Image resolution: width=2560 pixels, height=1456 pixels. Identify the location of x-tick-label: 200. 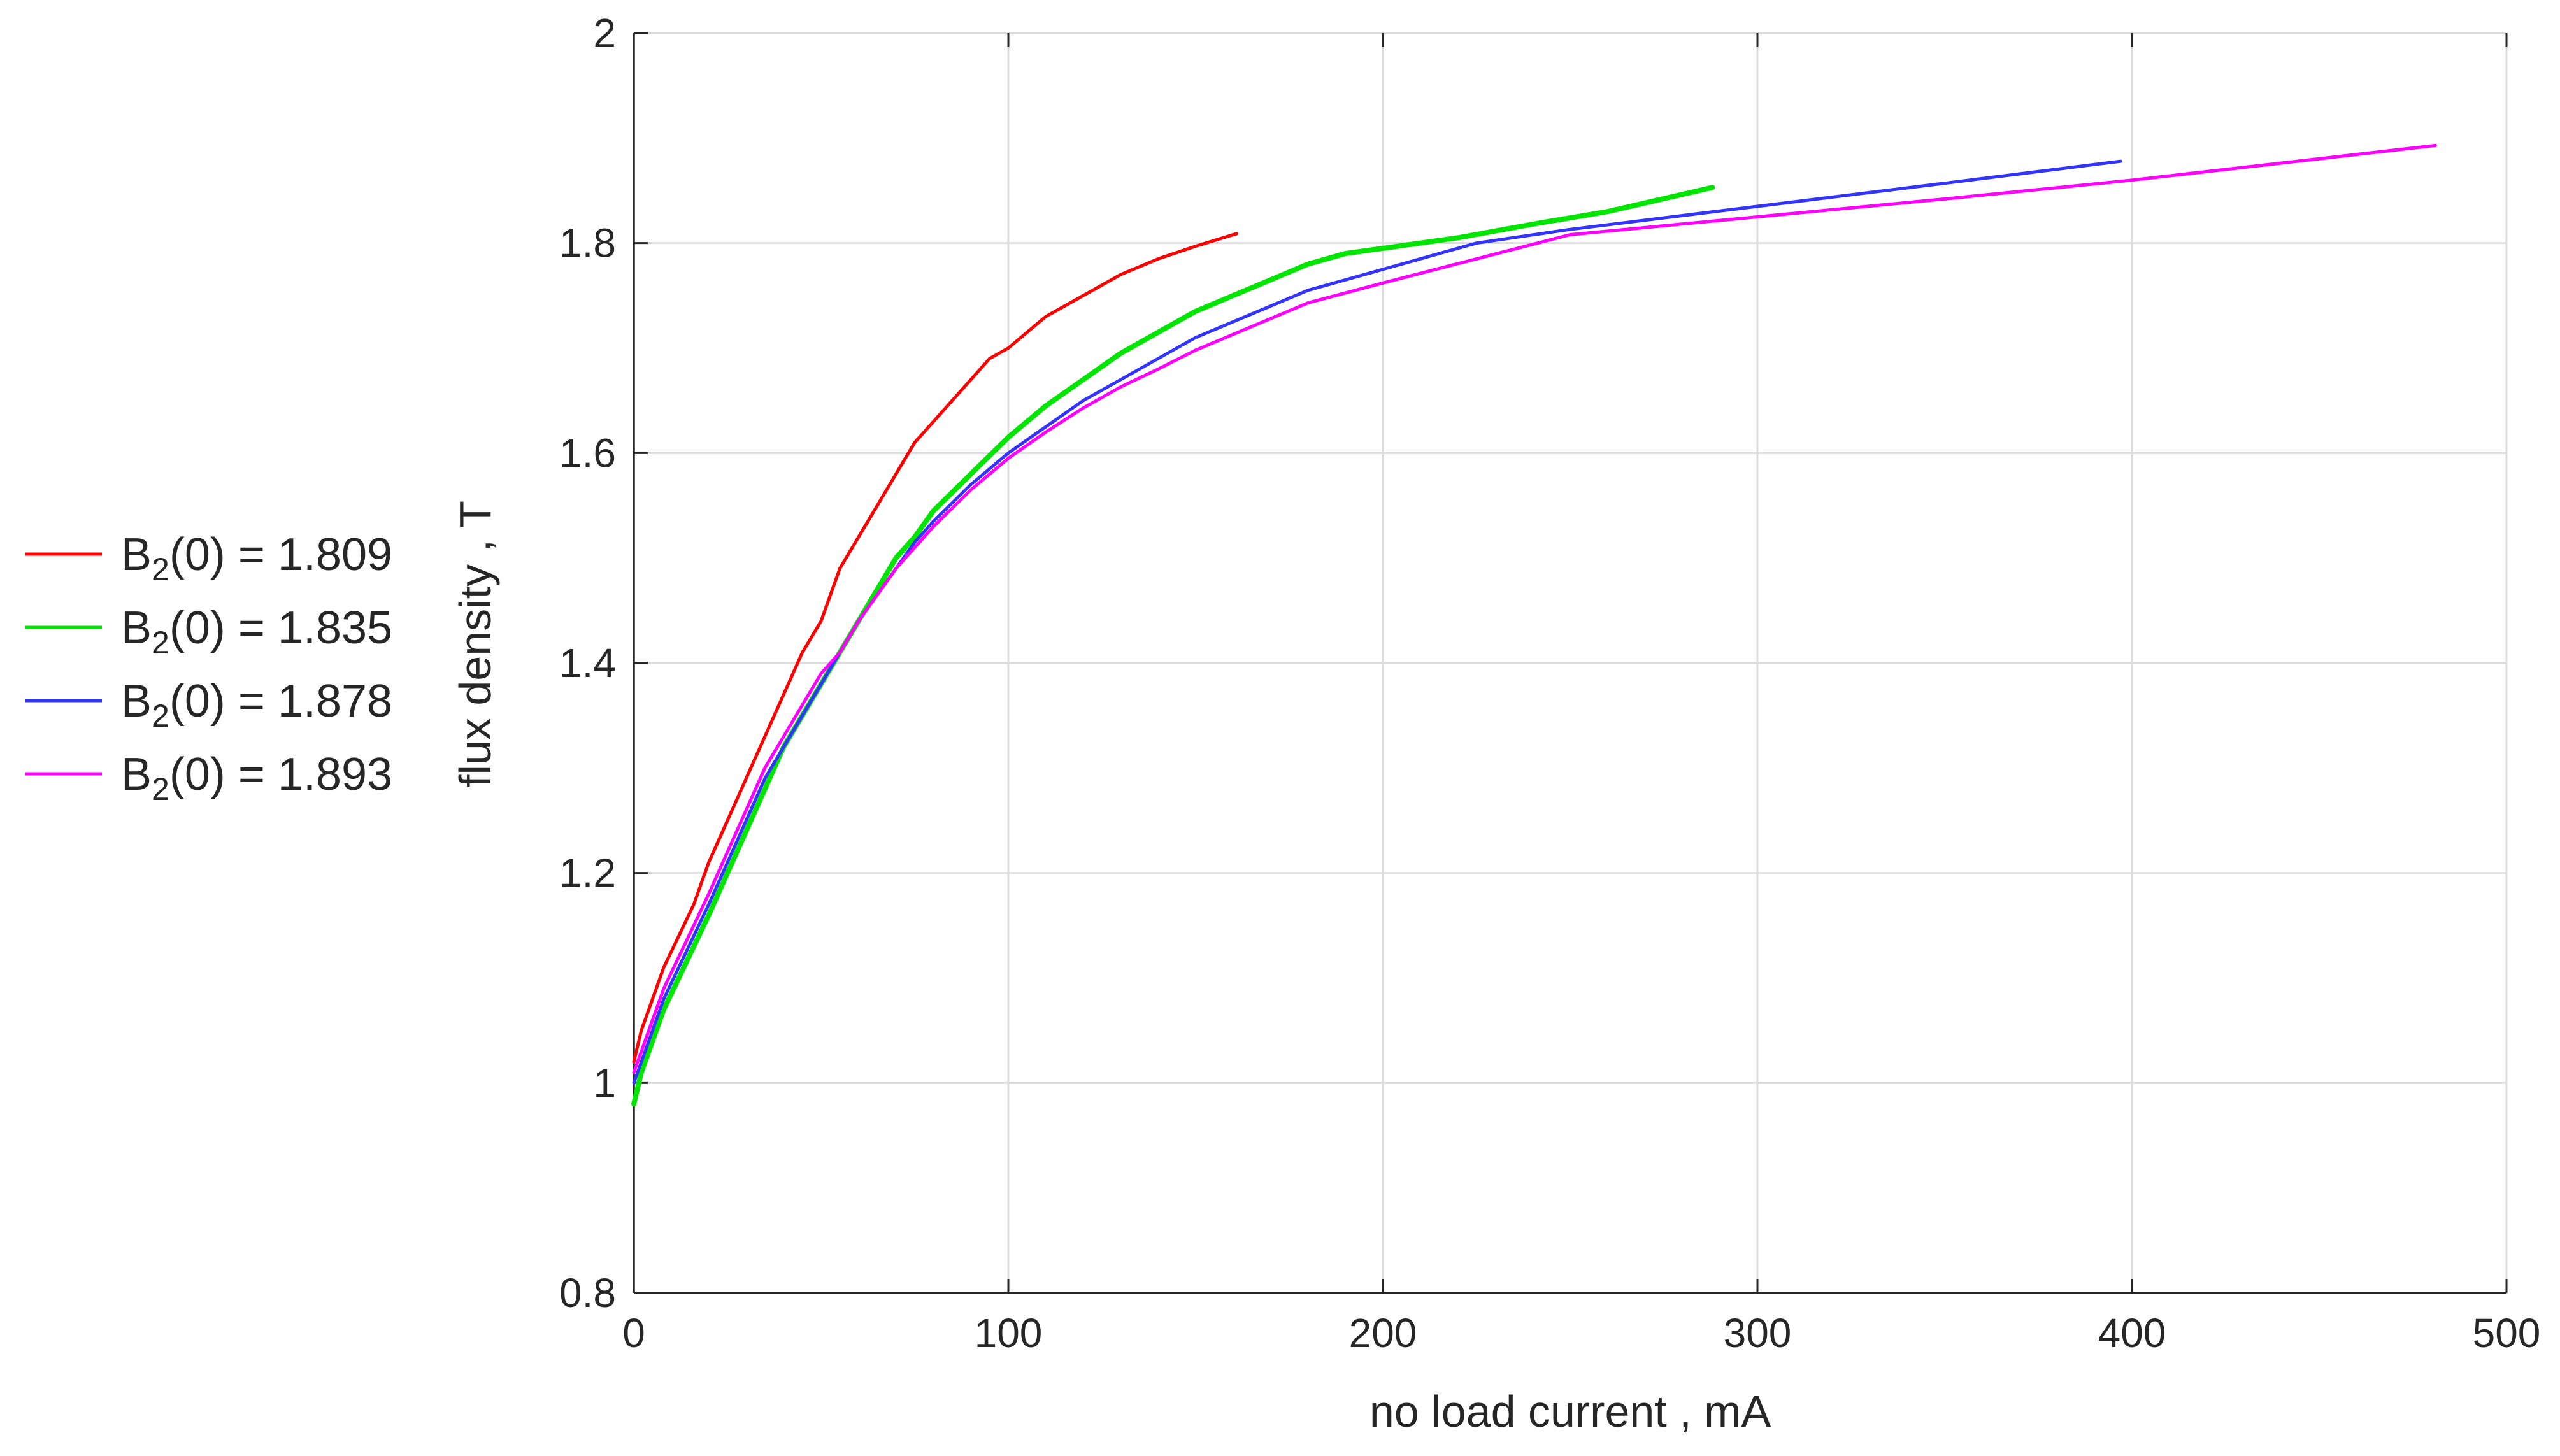
(1383, 1333).